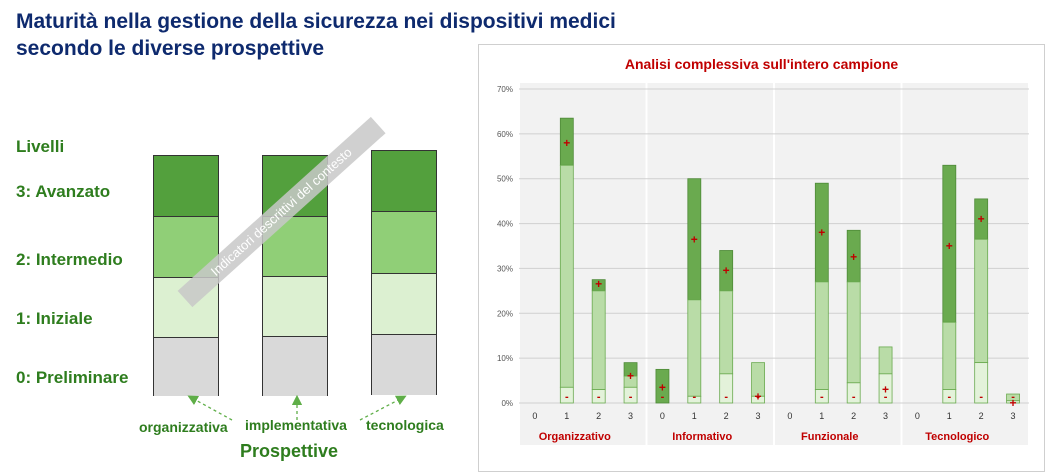 The width and height of the screenshot is (1046, 474). What do you see at coordinates (957, 437) in the screenshot?
I see `group-label: Tecnologico` at bounding box center [957, 437].